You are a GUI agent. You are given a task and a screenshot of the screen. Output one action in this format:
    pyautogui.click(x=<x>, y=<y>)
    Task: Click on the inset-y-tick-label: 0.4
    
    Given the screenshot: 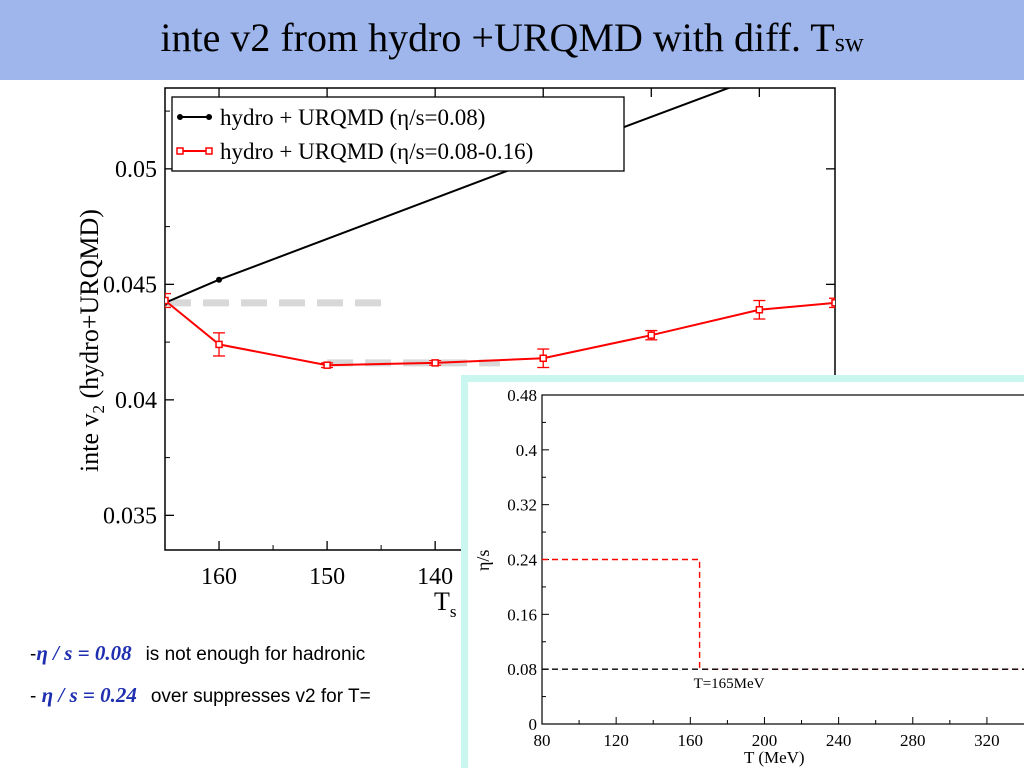 What is the action you would take?
    pyautogui.click(x=527, y=450)
    